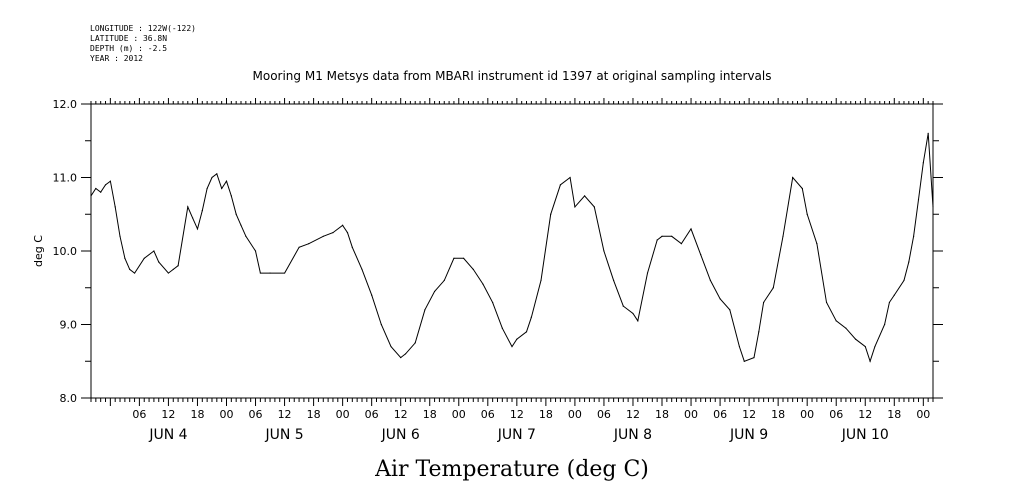  I want to click on x-day-label: JUN 9, so click(748, 435).